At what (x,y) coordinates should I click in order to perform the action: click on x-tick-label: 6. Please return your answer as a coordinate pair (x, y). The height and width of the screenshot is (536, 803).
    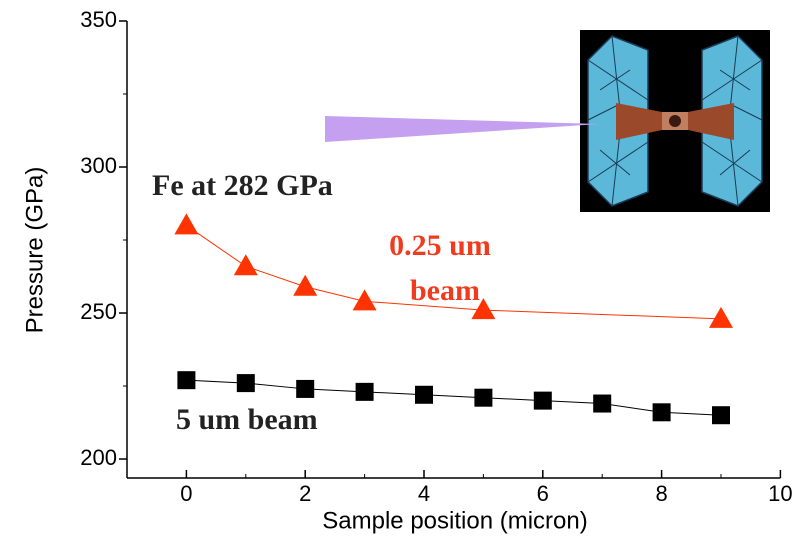
    Looking at the image, I should click on (543, 493).